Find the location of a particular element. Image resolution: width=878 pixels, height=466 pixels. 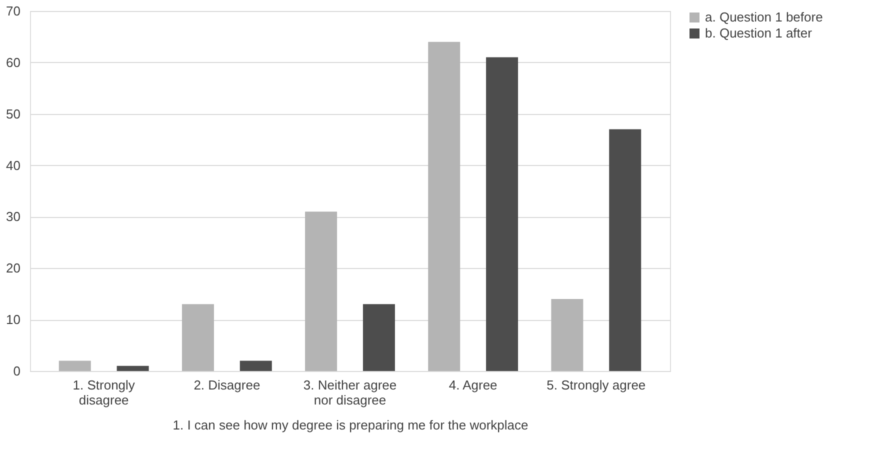

x-tick-label: 4. Agree is located at coordinates (473, 385).